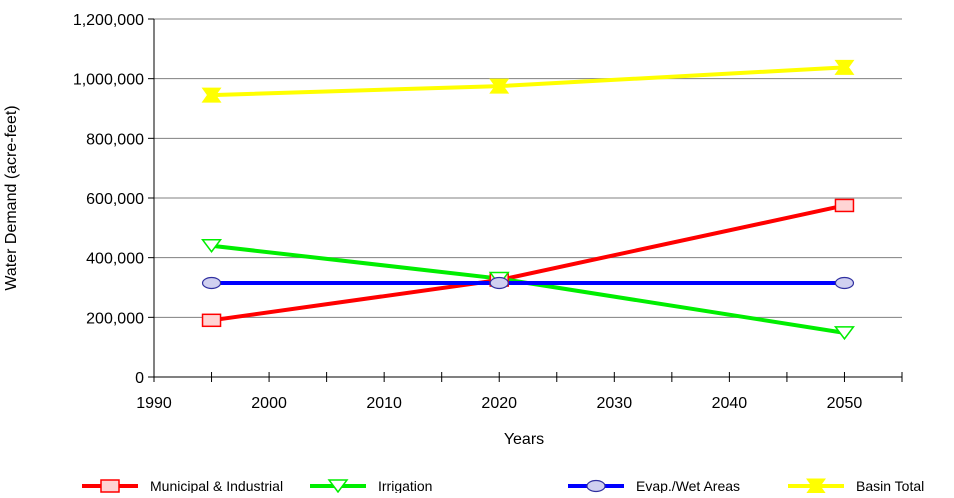 Image resolution: width=954 pixels, height=498 pixels. I want to click on x-tick-label: 2000, so click(269, 403).